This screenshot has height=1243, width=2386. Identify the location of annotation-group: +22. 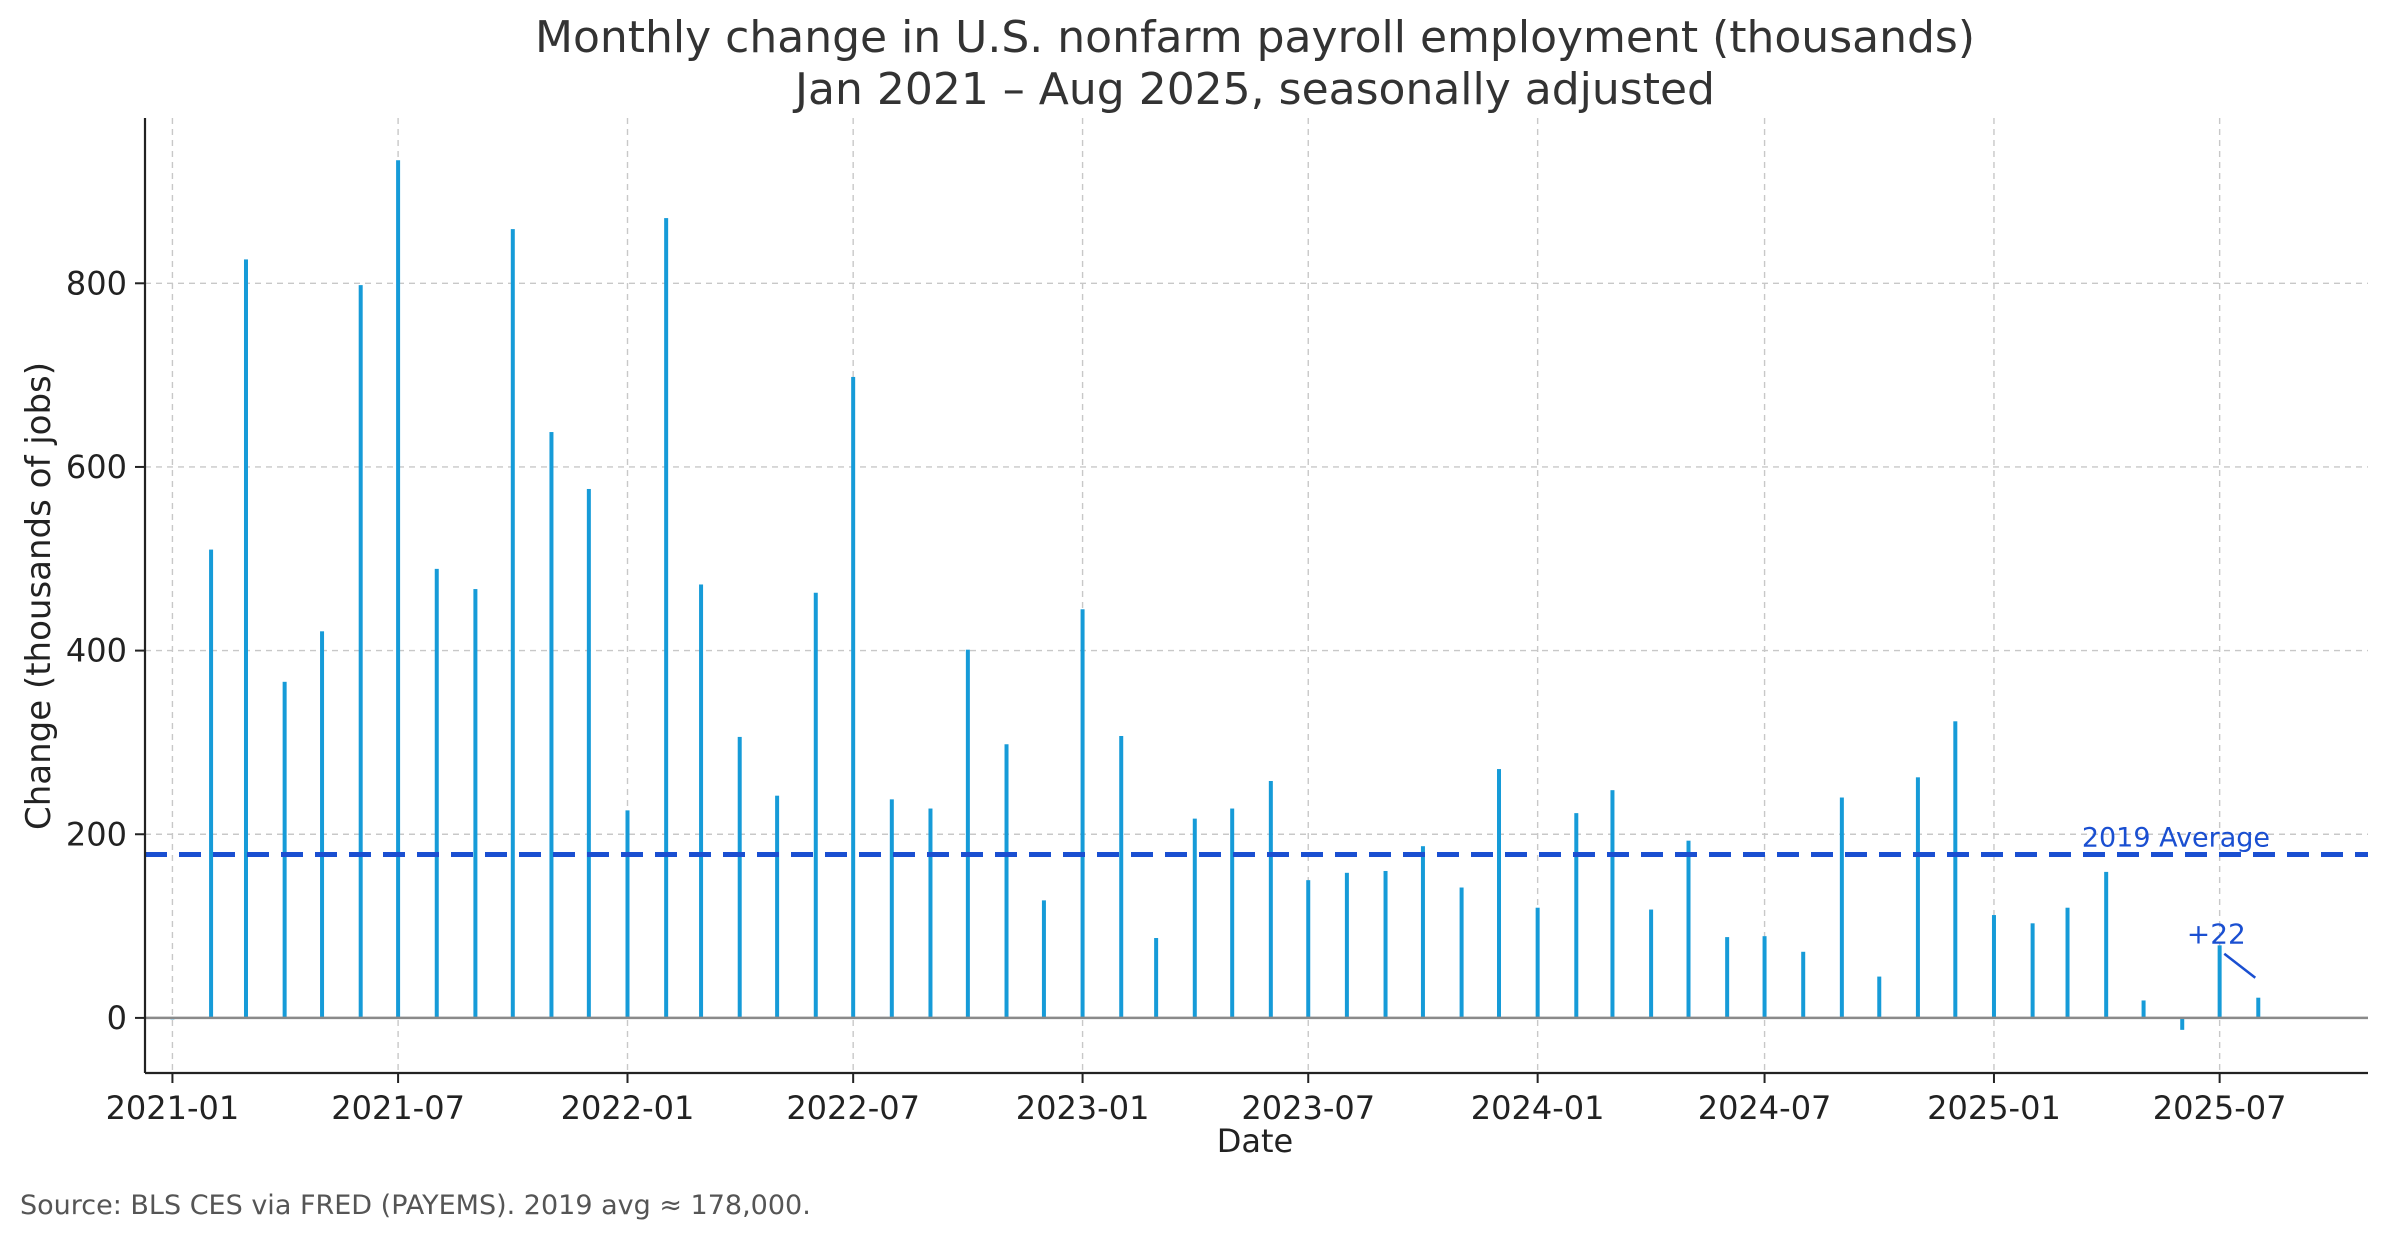
(2222, 948).